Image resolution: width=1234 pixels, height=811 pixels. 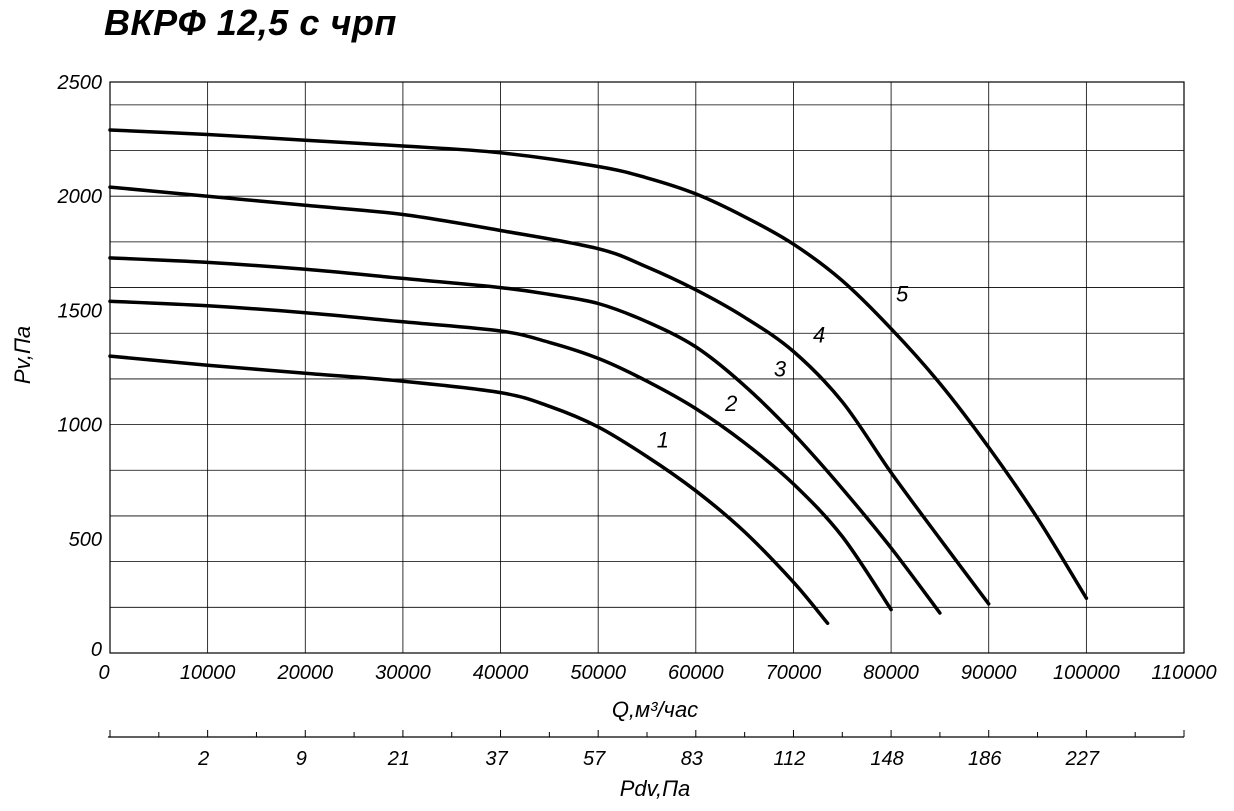 I want to click on pdv-tick-label: 148, so click(x=886, y=759).